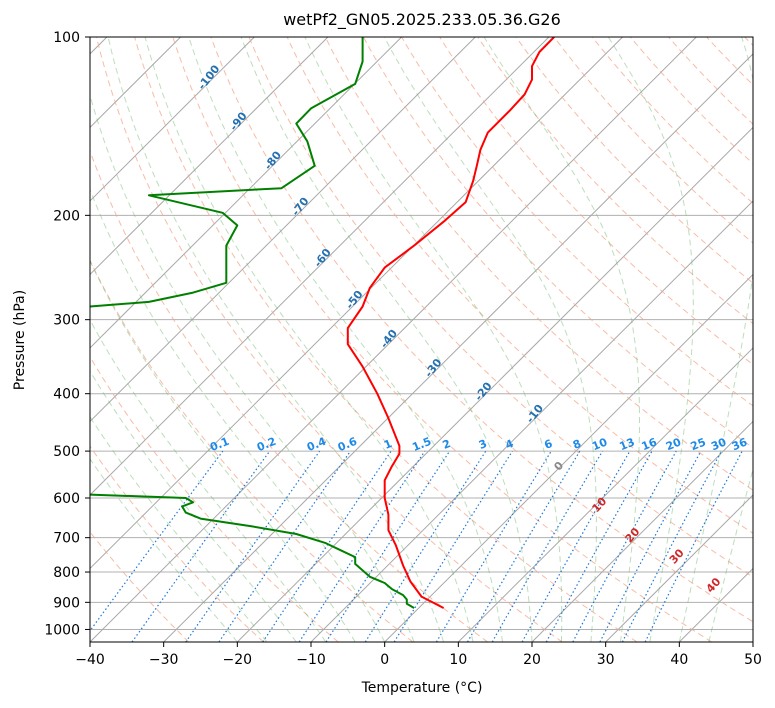 The image size is (775, 708). What do you see at coordinates (577, 444) in the screenshot?
I see `mixing-ratio-label: 8` at bounding box center [577, 444].